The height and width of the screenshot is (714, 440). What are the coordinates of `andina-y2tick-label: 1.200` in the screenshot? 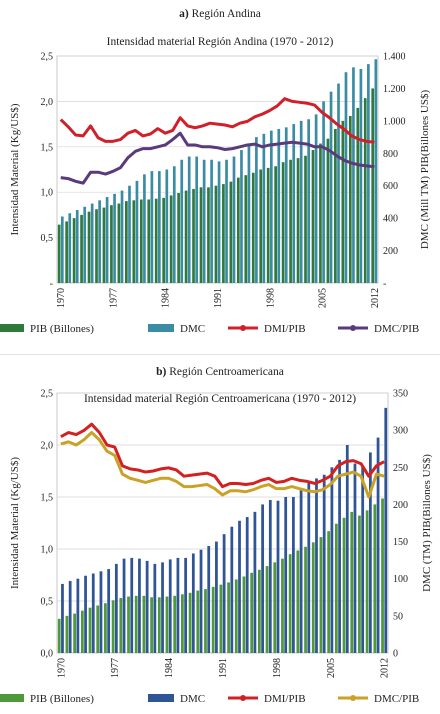 It's located at (394, 89).